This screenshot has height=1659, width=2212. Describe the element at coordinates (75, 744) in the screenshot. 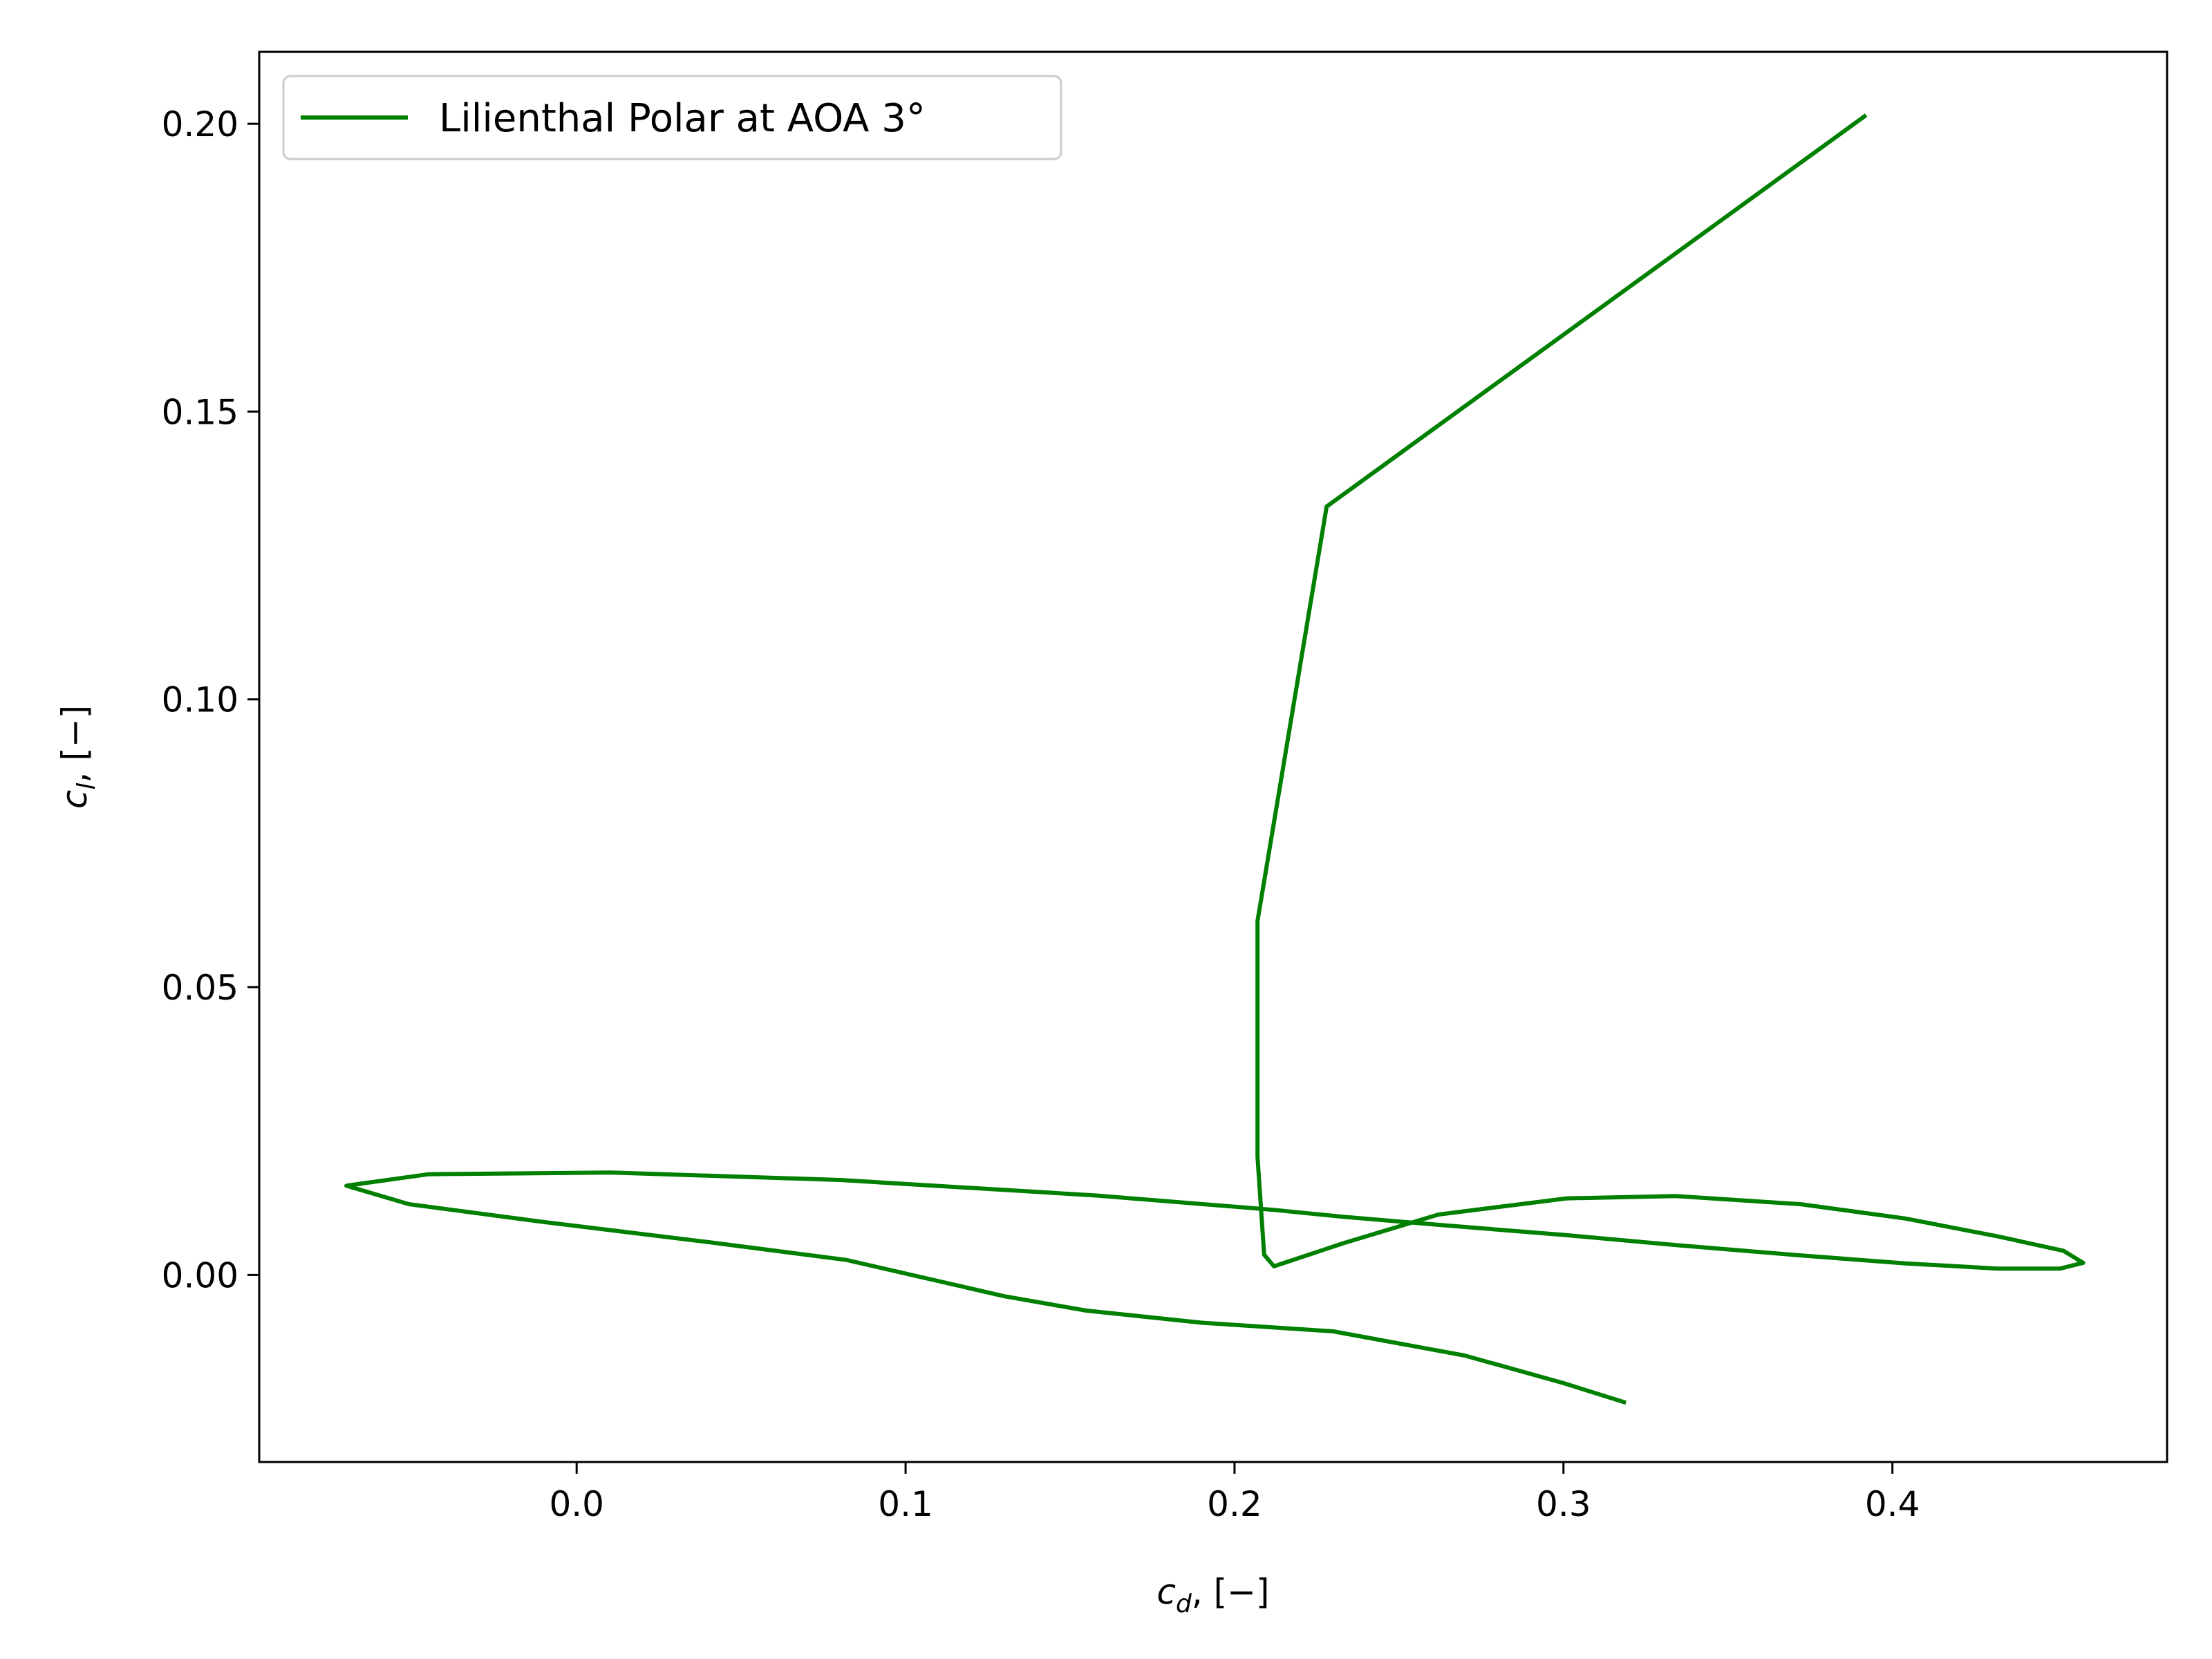

I see `y-axis-label-suffix: , [−]` at that location.